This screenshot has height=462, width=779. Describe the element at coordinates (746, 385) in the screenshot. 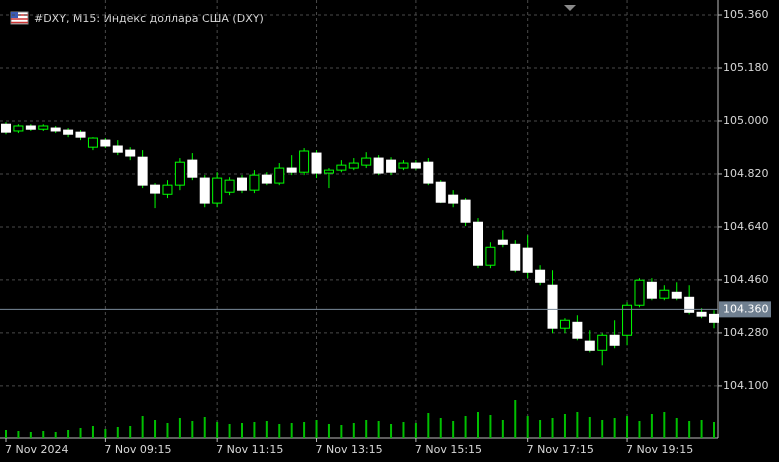

I see `y-tick-label: 104.100` at that location.